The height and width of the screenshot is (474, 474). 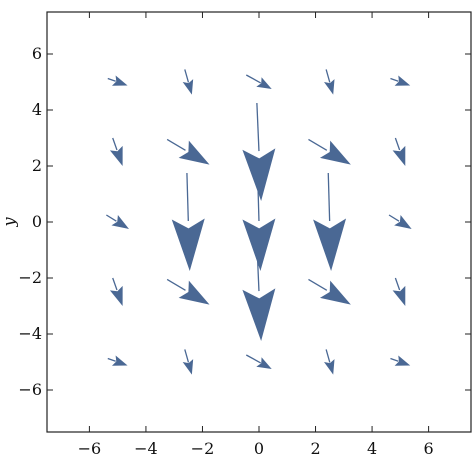 I want to click on x-tick-label: −6, so click(x=90, y=448).